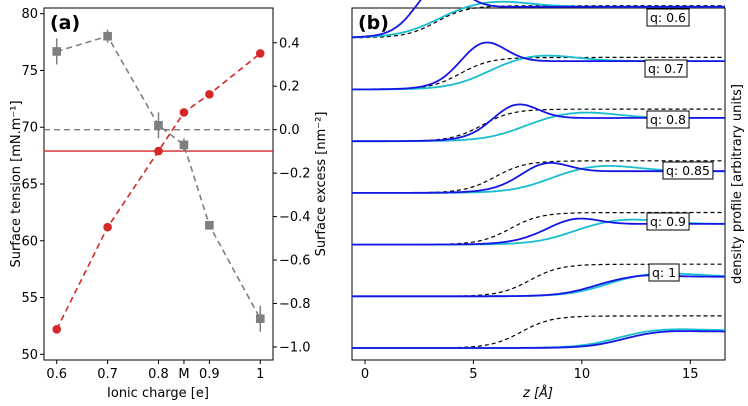 This screenshot has height=406, width=748. Describe the element at coordinates (29, 298) in the screenshot. I see `y-left-tick-label: 55` at that location.